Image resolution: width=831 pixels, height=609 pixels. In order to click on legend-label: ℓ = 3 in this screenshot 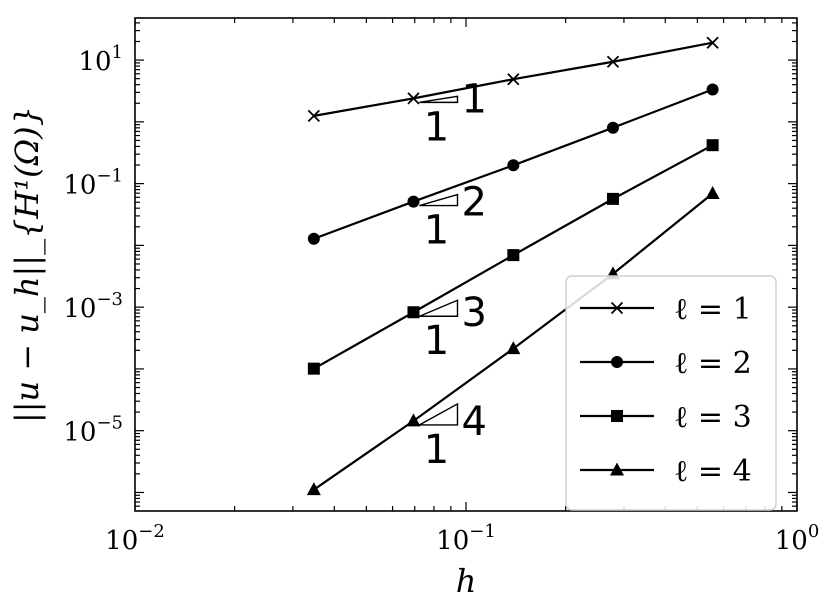, I will do `click(713, 417)`.